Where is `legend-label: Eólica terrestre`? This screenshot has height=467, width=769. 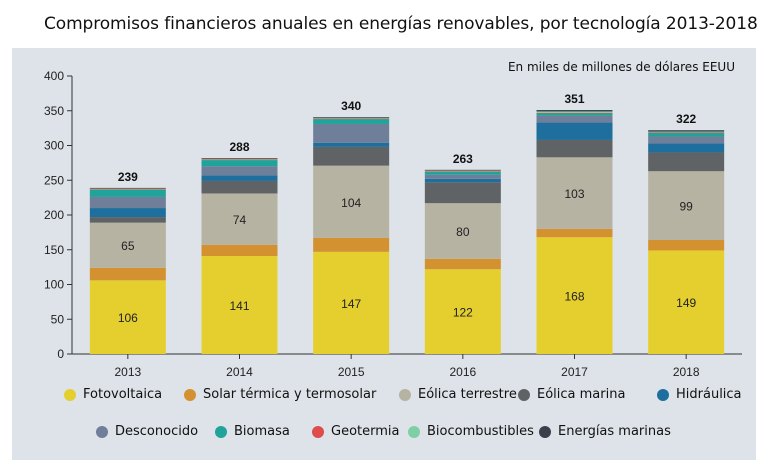
legend-label: Eólica terrestre is located at coordinates (467, 394).